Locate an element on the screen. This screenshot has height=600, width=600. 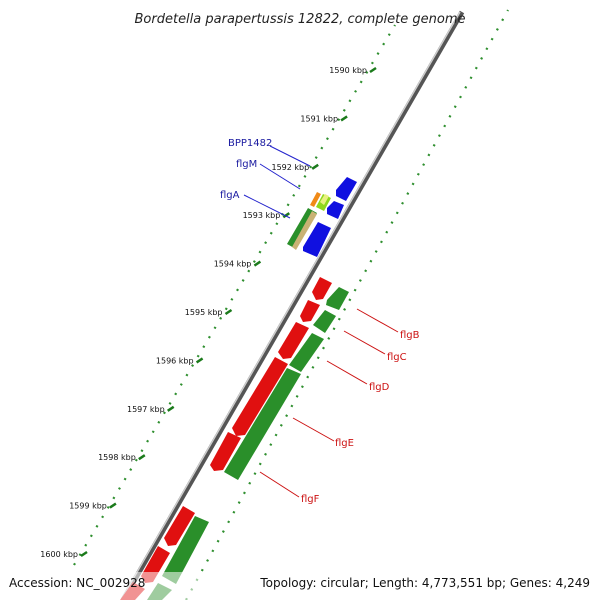
kbp-tick-label: 1594 kbp is located at coordinates (233, 264).